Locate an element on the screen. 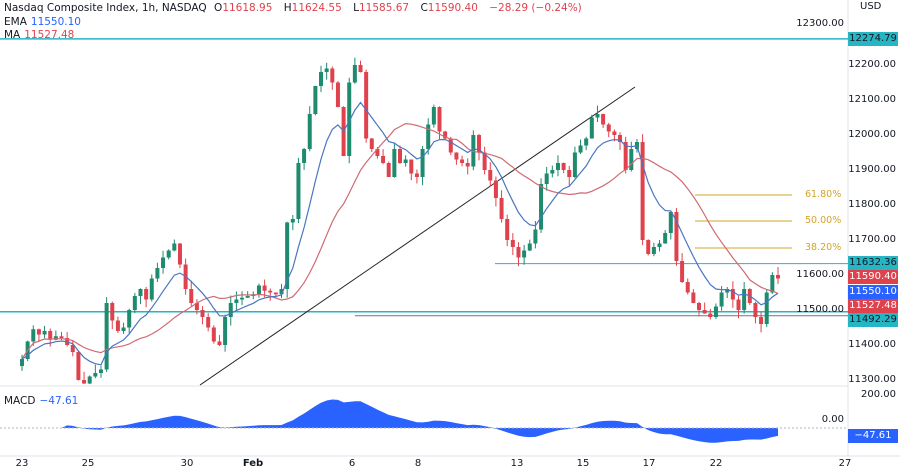 This screenshot has width=900, height=472. time-tick: 27 is located at coordinates (845, 463).